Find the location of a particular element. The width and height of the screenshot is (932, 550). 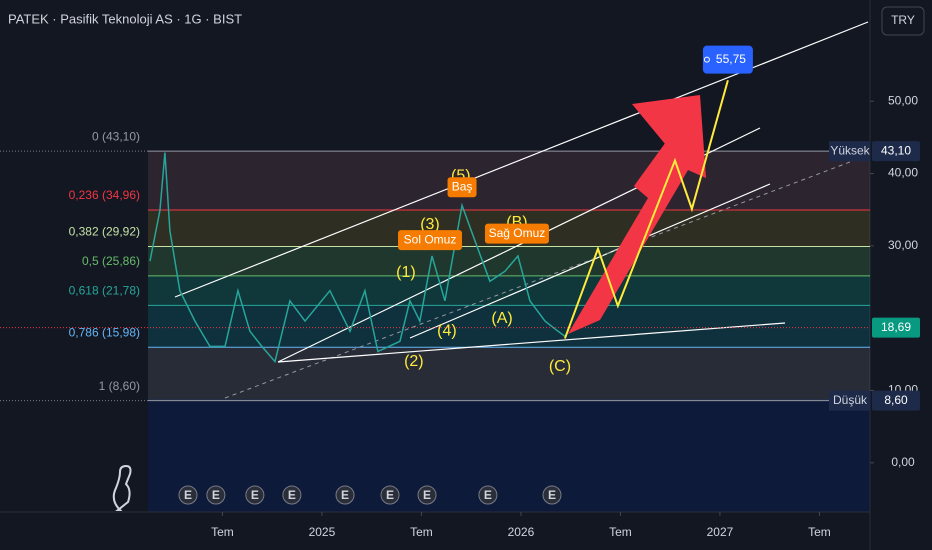

x-tick-label: 2026 is located at coordinates (521, 532).